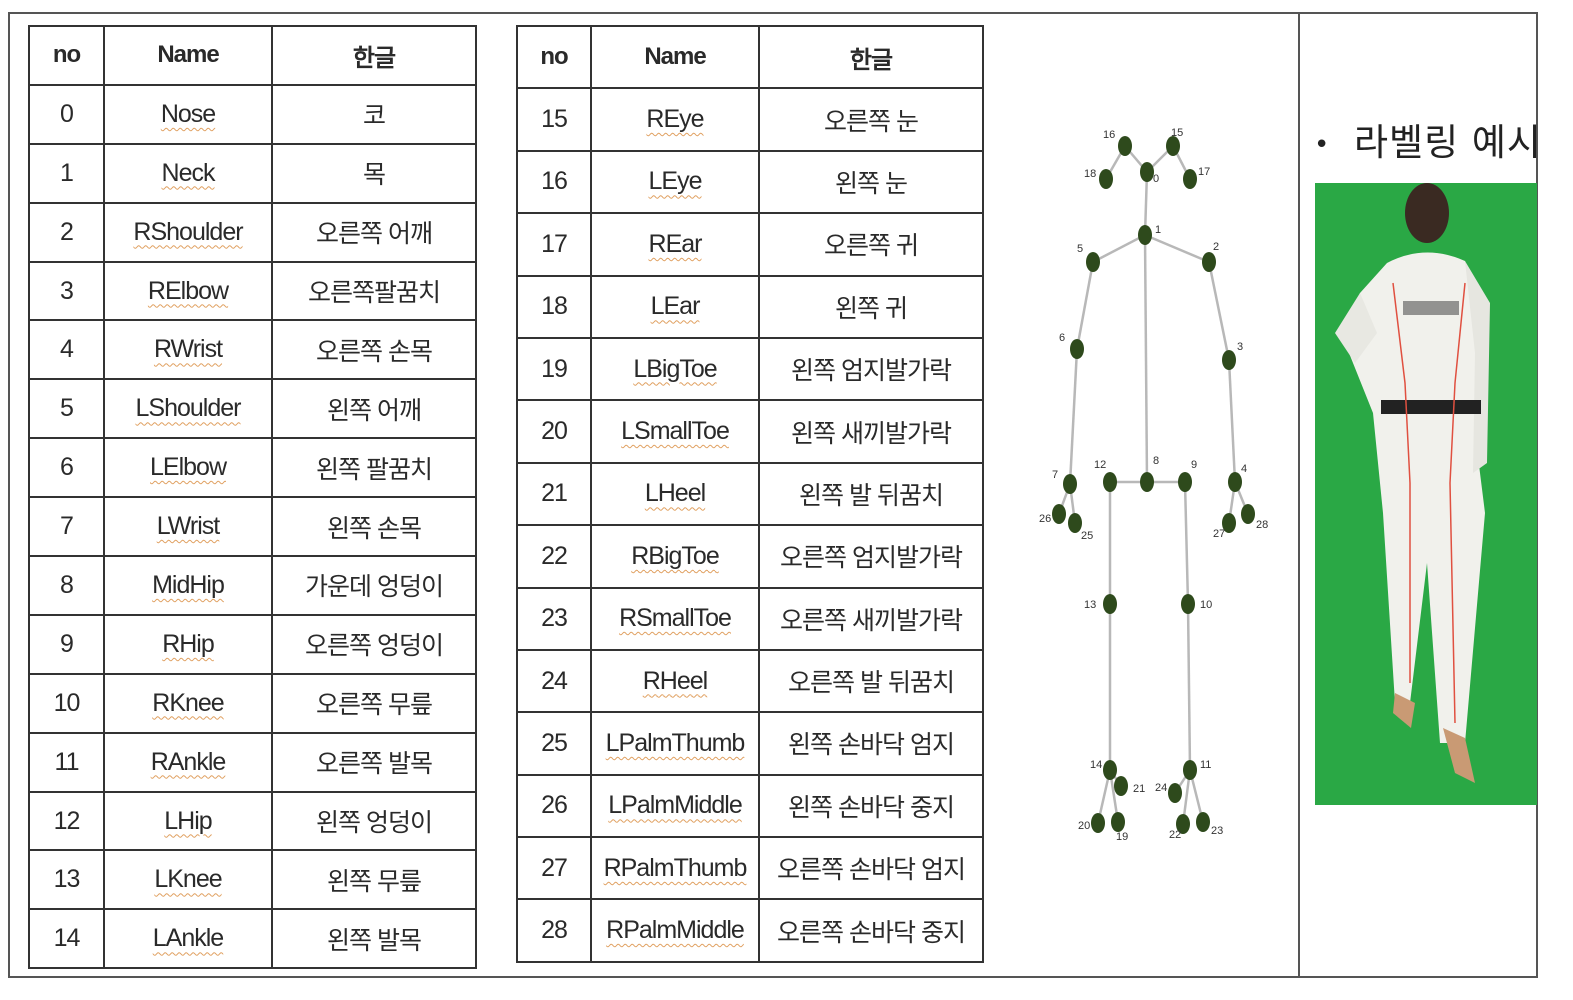 This screenshot has width=1573, height=1000. Describe the element at coordinates (66, 762) in the screenshot. I see `cell-no: 11` at that location.